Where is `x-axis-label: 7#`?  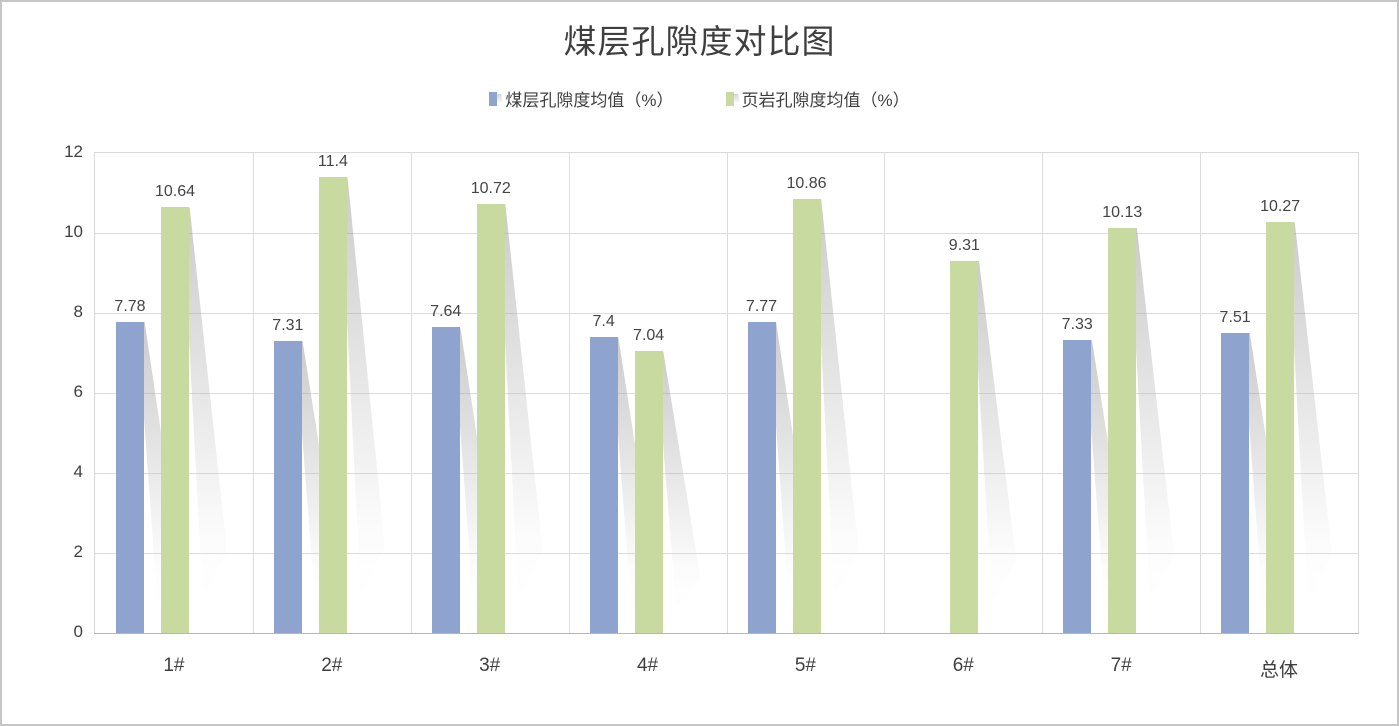
x-axis-label: 7# is located at coordinates (1121, 665).